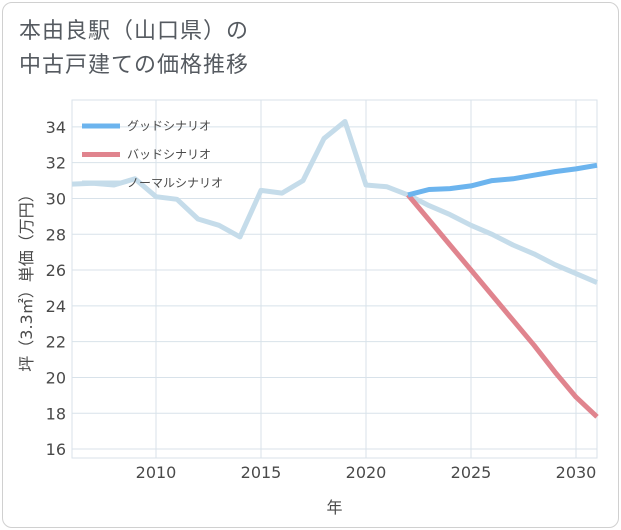 This screenshot has height=530, width=621. What do you see at coordinates (169, 126) in the screenshot?
I see `legend-label-0: グッドシナリオ` at bounding box center [169, 126].